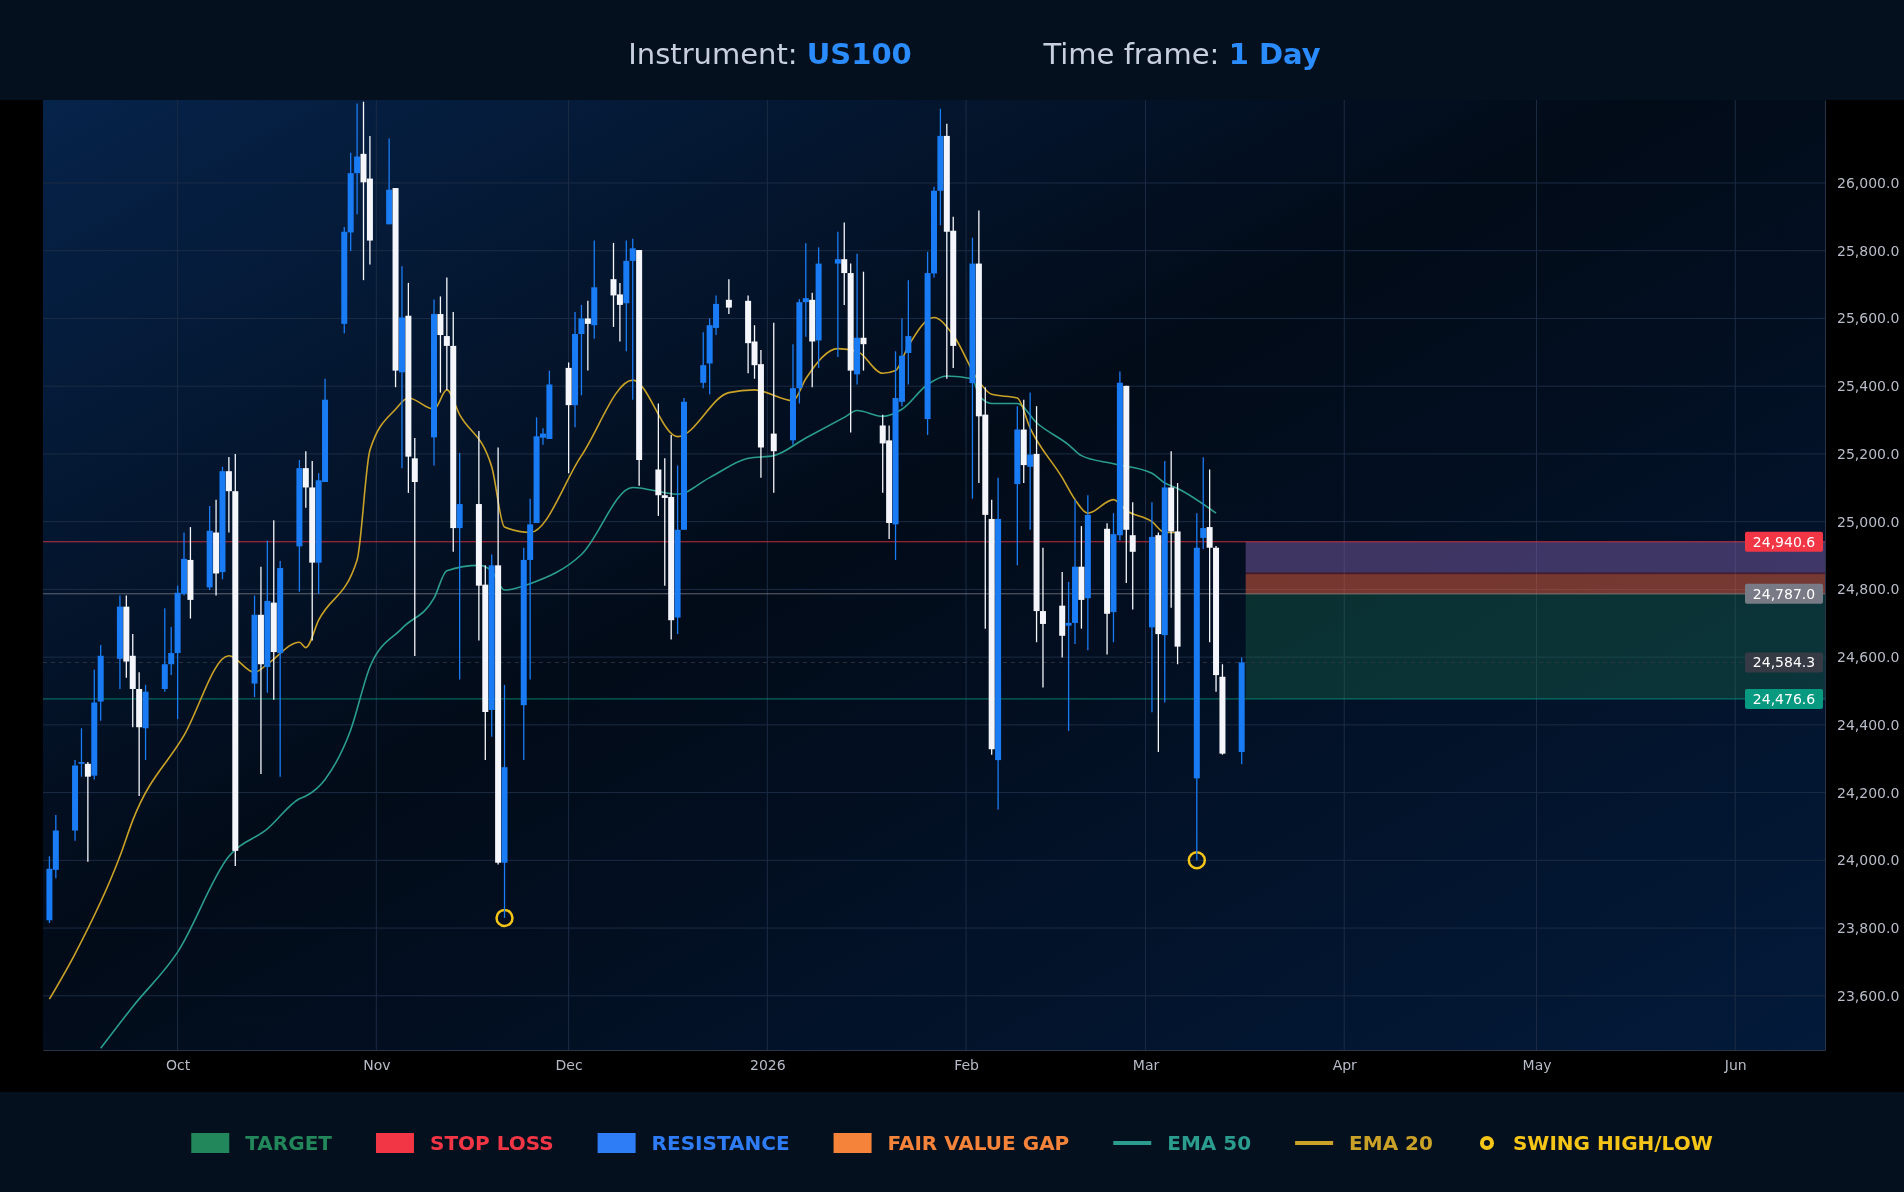  I want to click on chart-subtitle: Time frame: 1 Day, so click(1181, 54).